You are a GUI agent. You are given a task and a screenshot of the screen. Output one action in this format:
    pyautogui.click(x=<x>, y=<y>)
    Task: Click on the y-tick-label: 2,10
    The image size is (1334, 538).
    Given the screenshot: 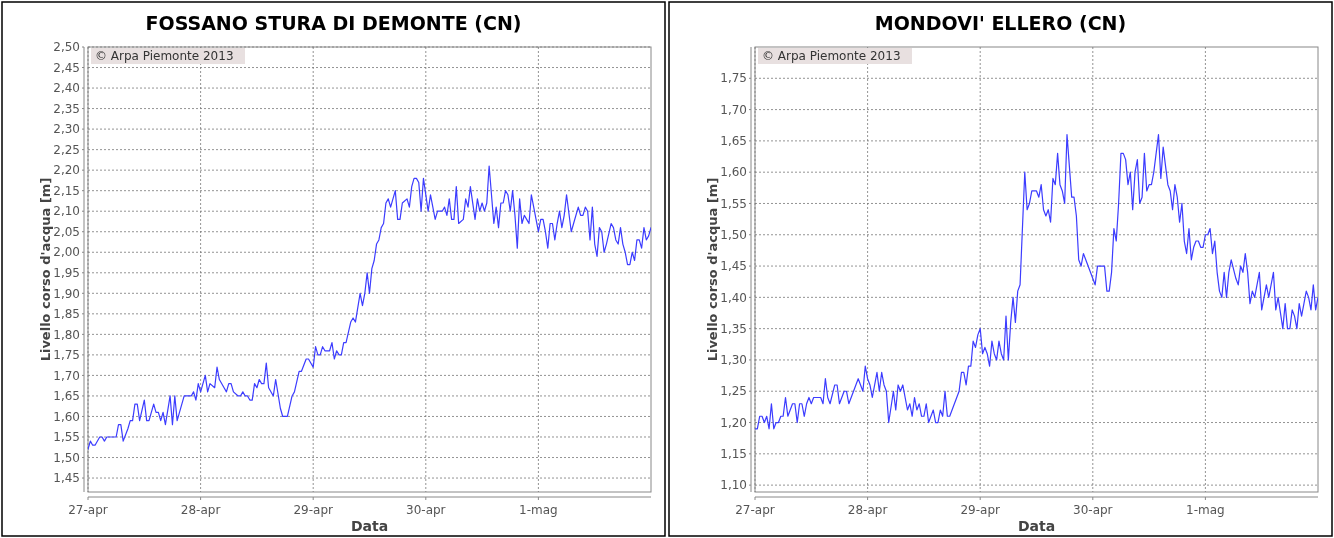 What is the action you would take?
    pyautogui.click(x=66, y=211)
    